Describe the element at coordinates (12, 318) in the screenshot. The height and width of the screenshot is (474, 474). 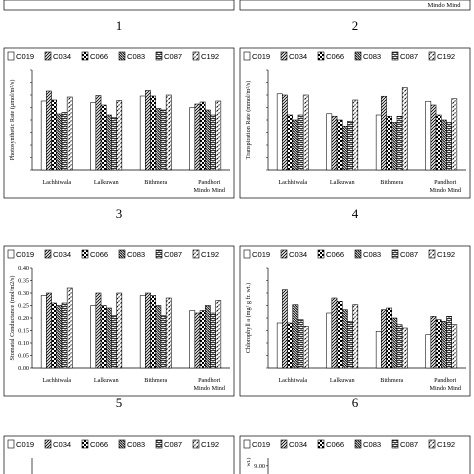
I see `y-axis-label: Stomatal Conductance (mol/m2/s)` at that location.